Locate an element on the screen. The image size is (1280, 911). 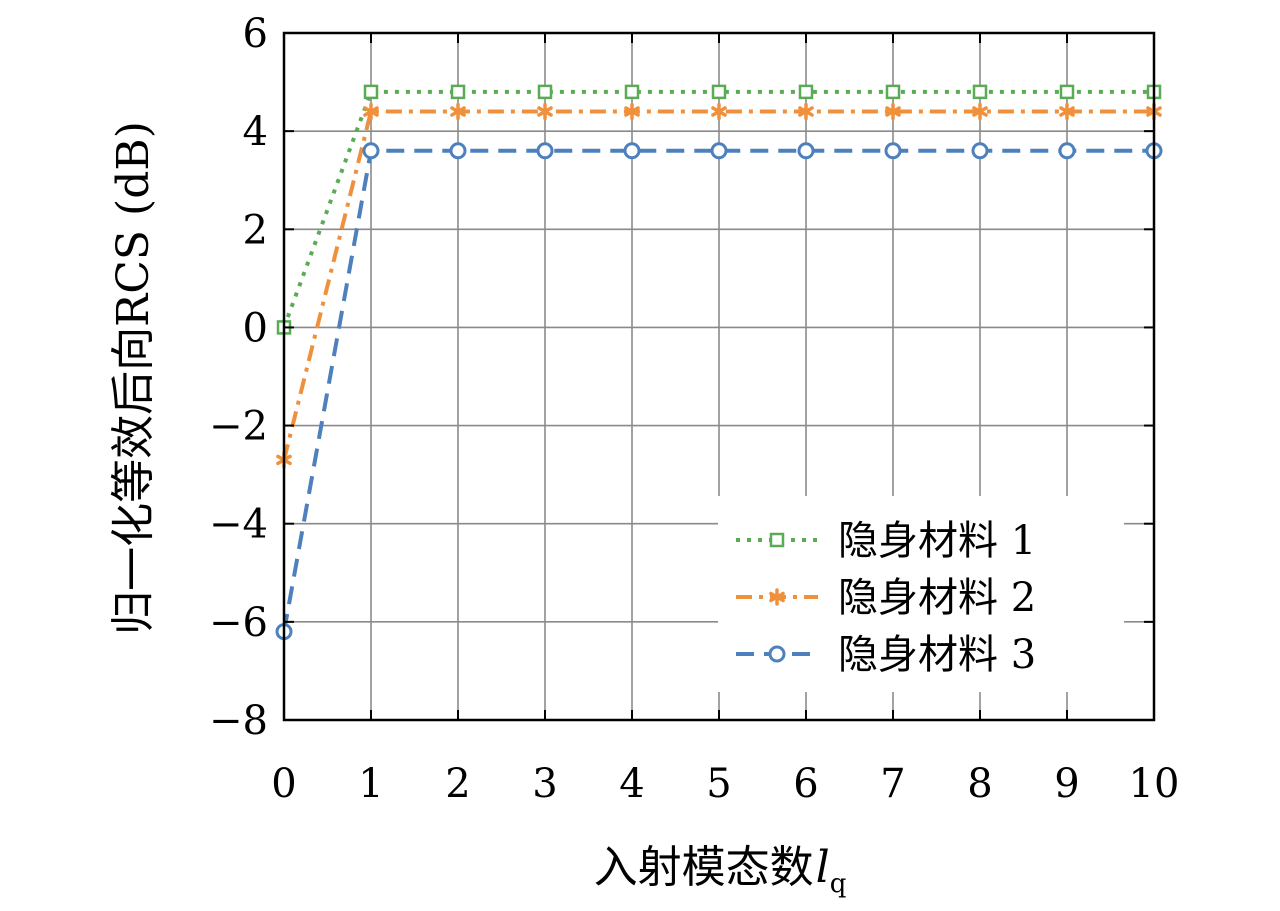
legend-item-1: 隐身材料 1 is located at coordinates (886, 541).